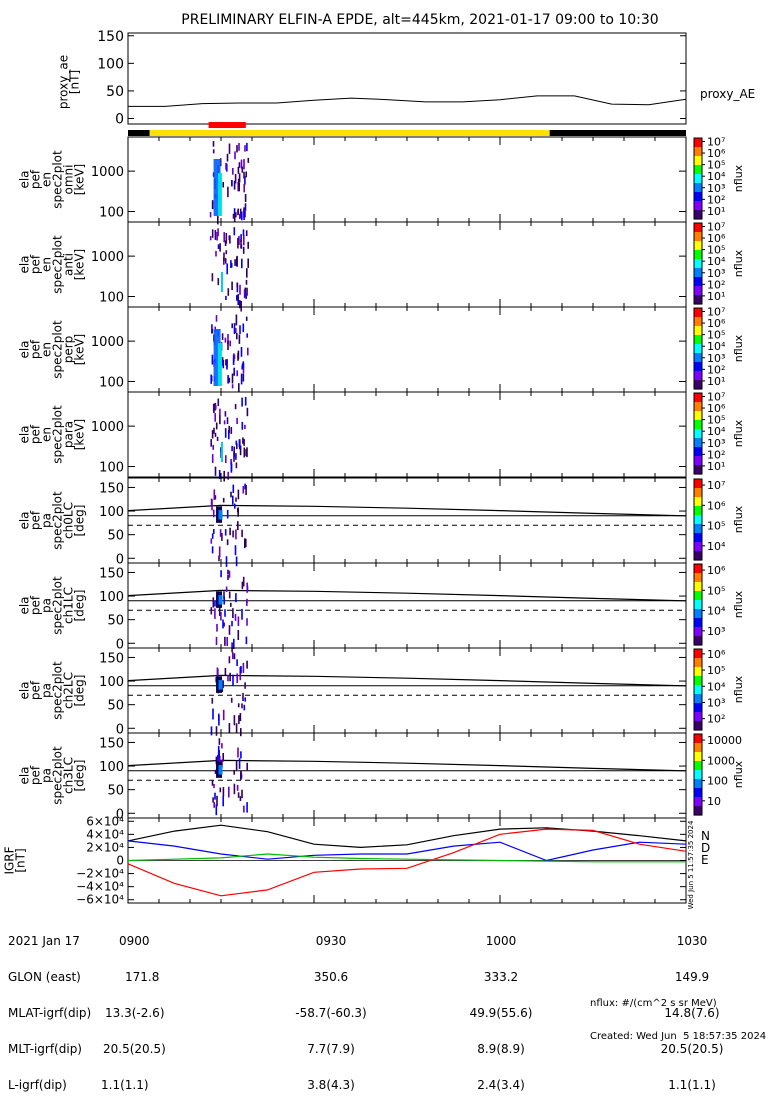 The width and height of the screenshot is (775, 1103). I want to click on footer-column-1000: 1000 333.2 49.9(55.6) 8.9(8.9) 2.4(3.4), so click(501, 1007).